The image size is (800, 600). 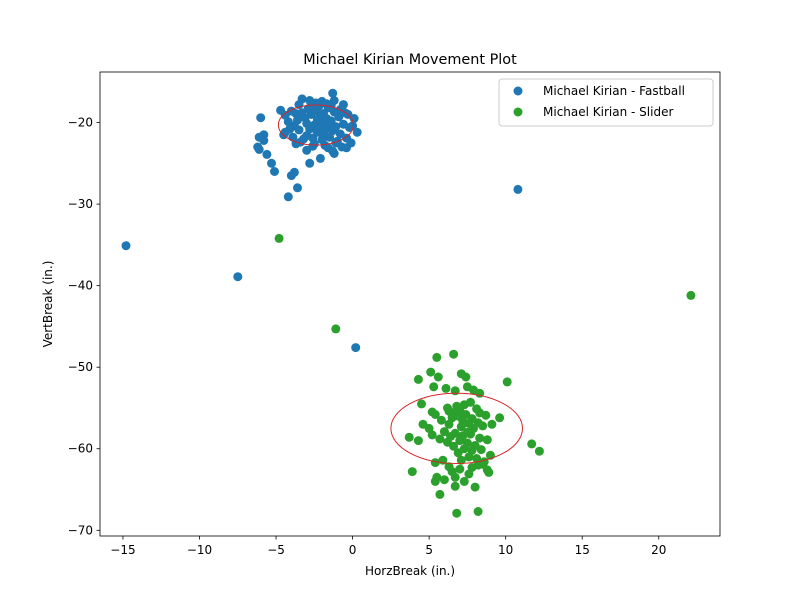 I want to click on legend-marker-slider, so click(x=518, y=112).